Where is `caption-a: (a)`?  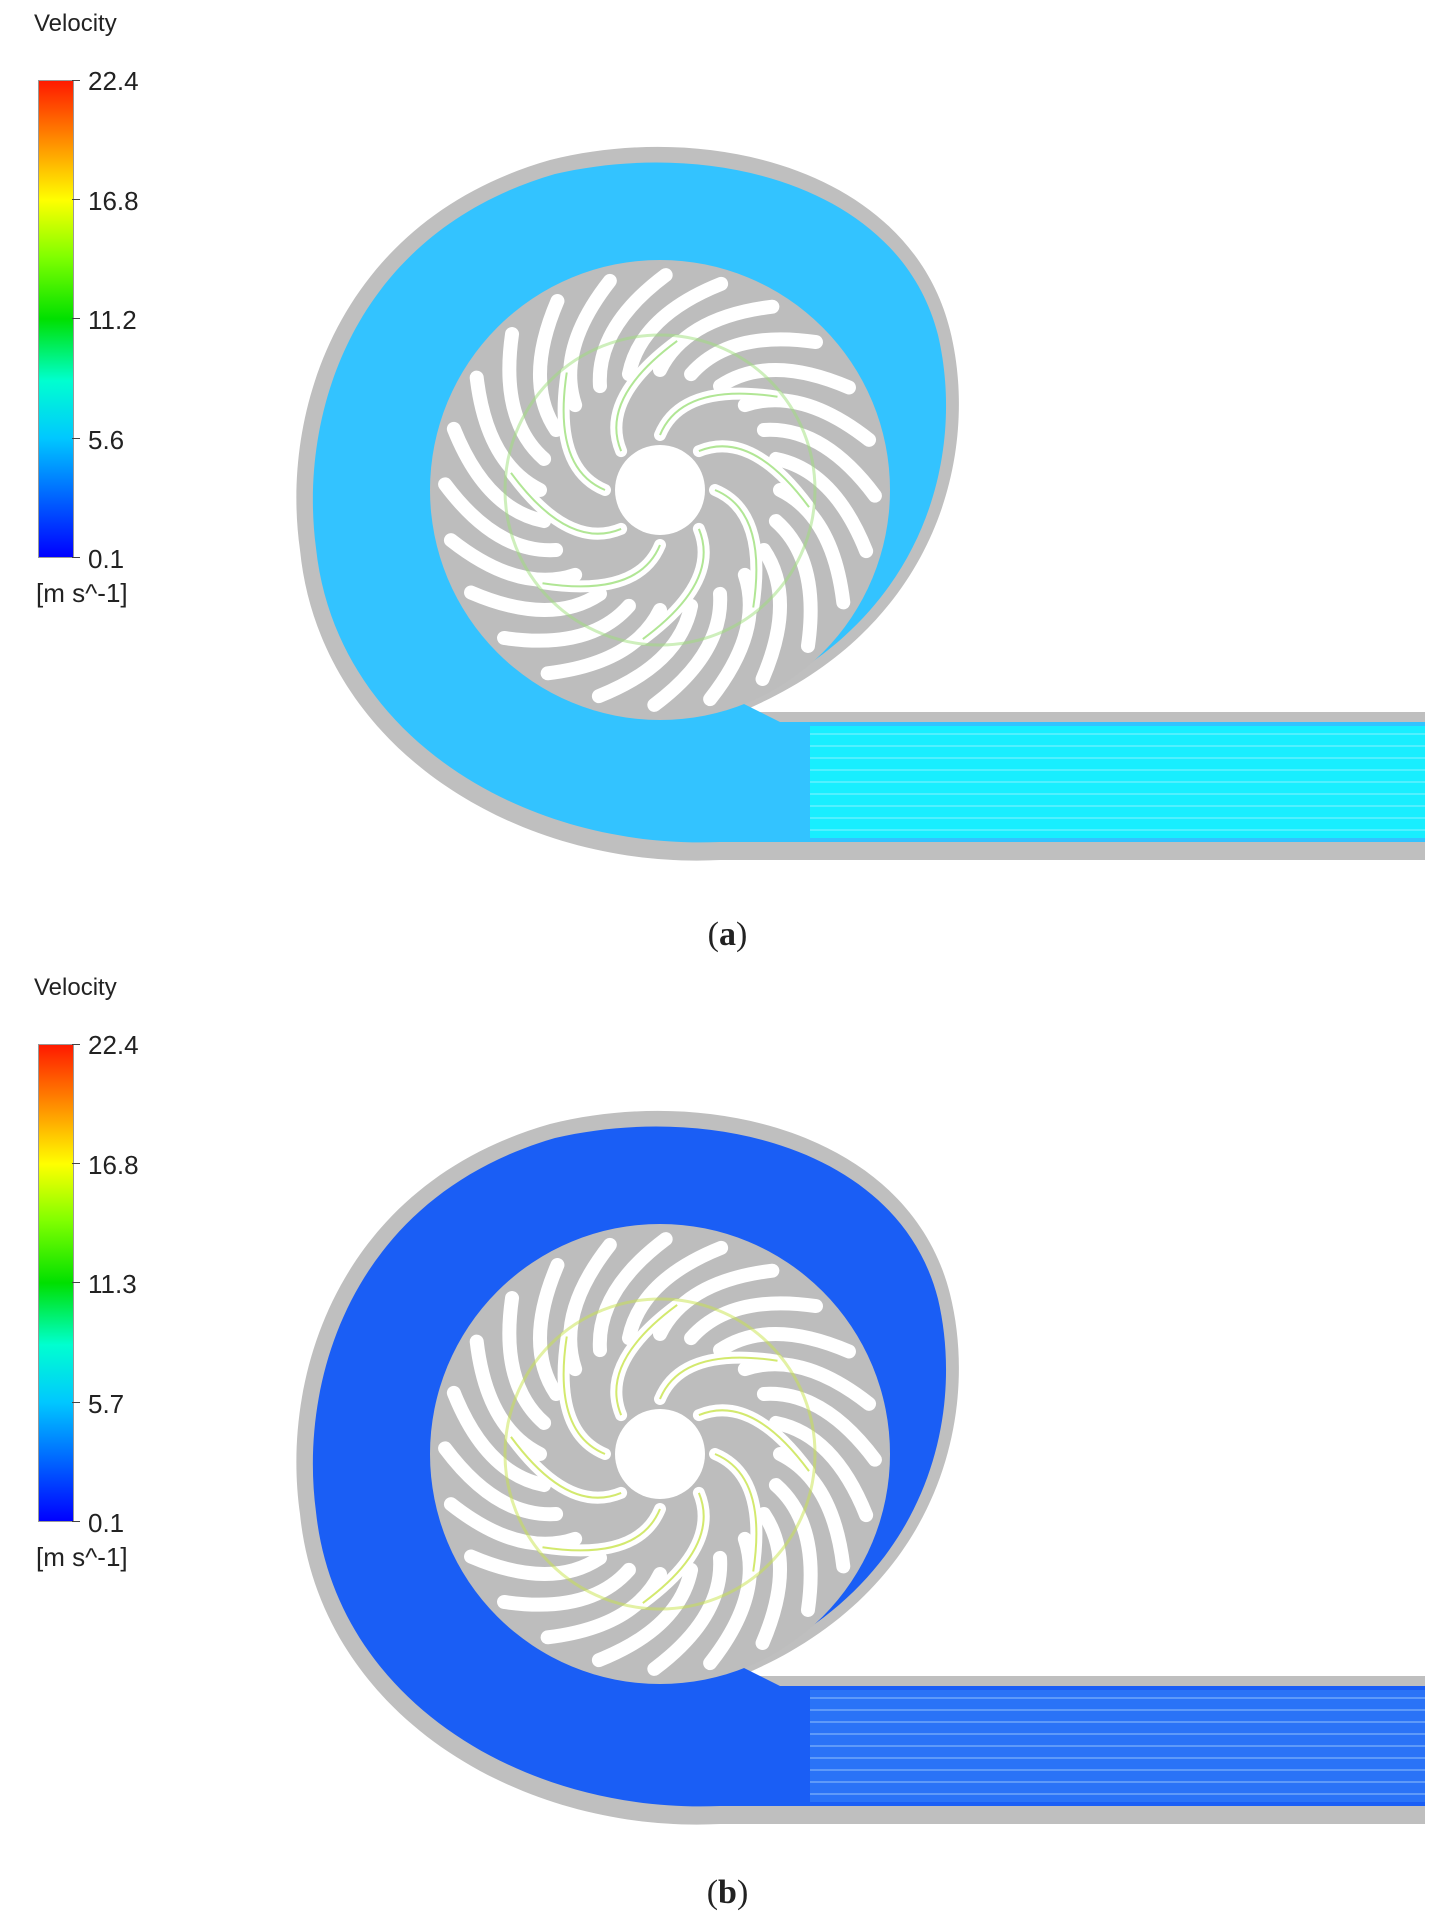
caption-a: (a) is located at coordinates (727, 935).